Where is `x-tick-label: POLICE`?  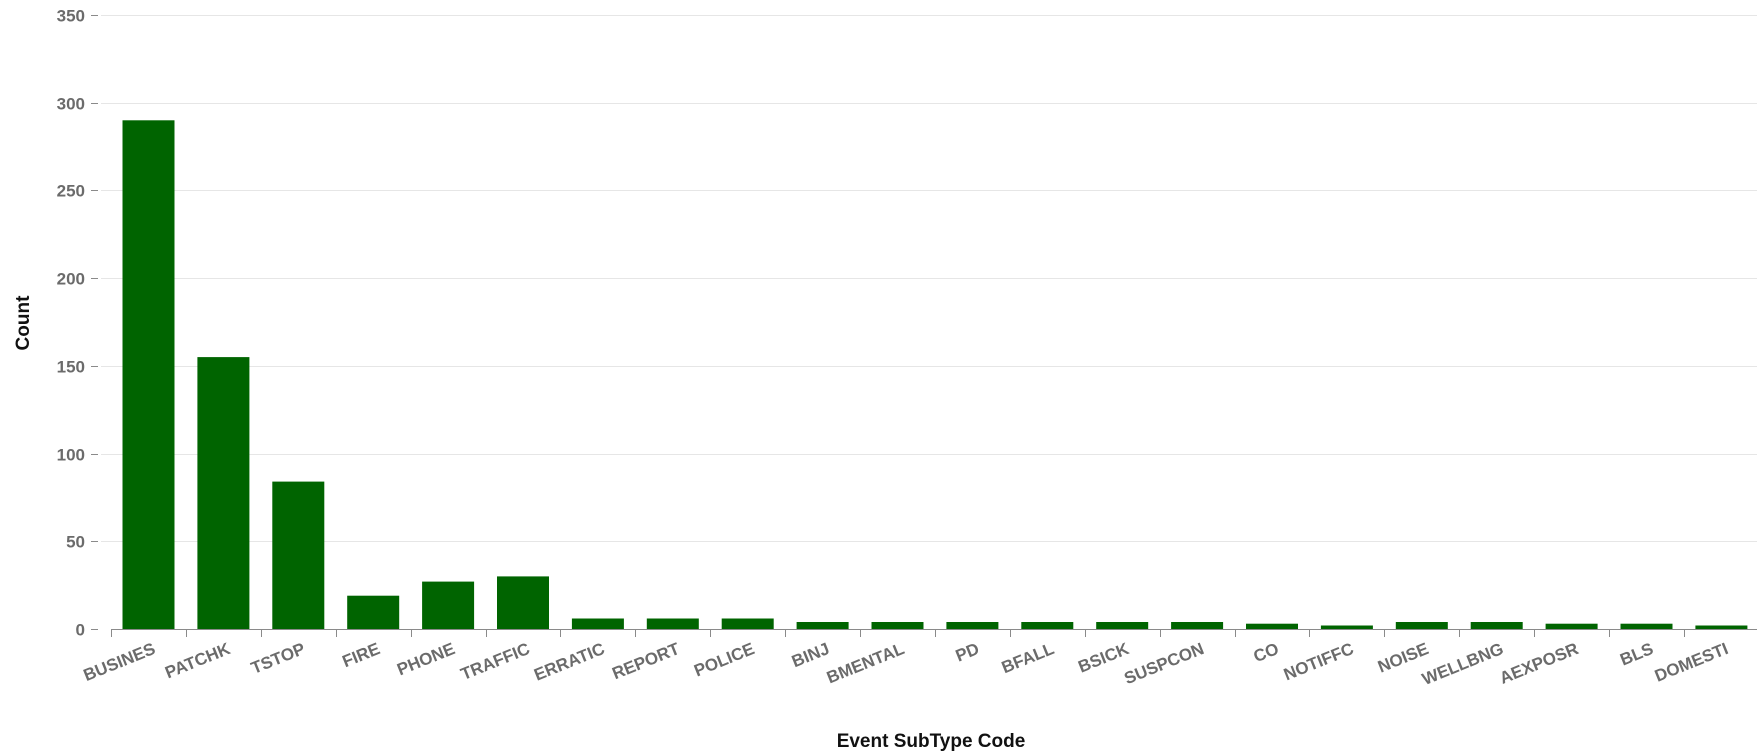
x-tick-label: POLICE is located at coordinates (724, 659).